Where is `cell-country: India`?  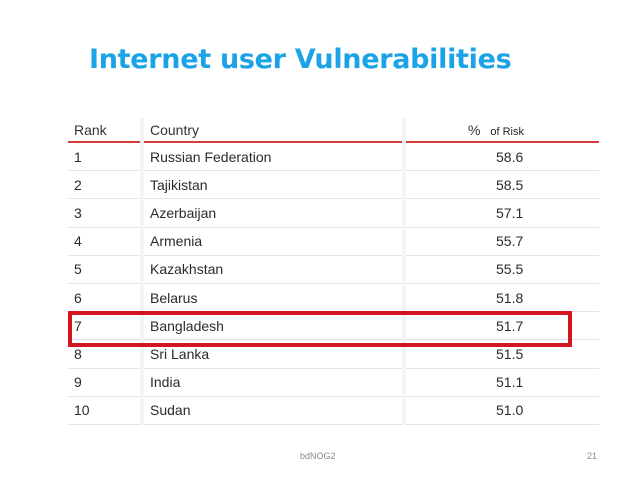
cell-country: India is located at coordinates (274, 382).